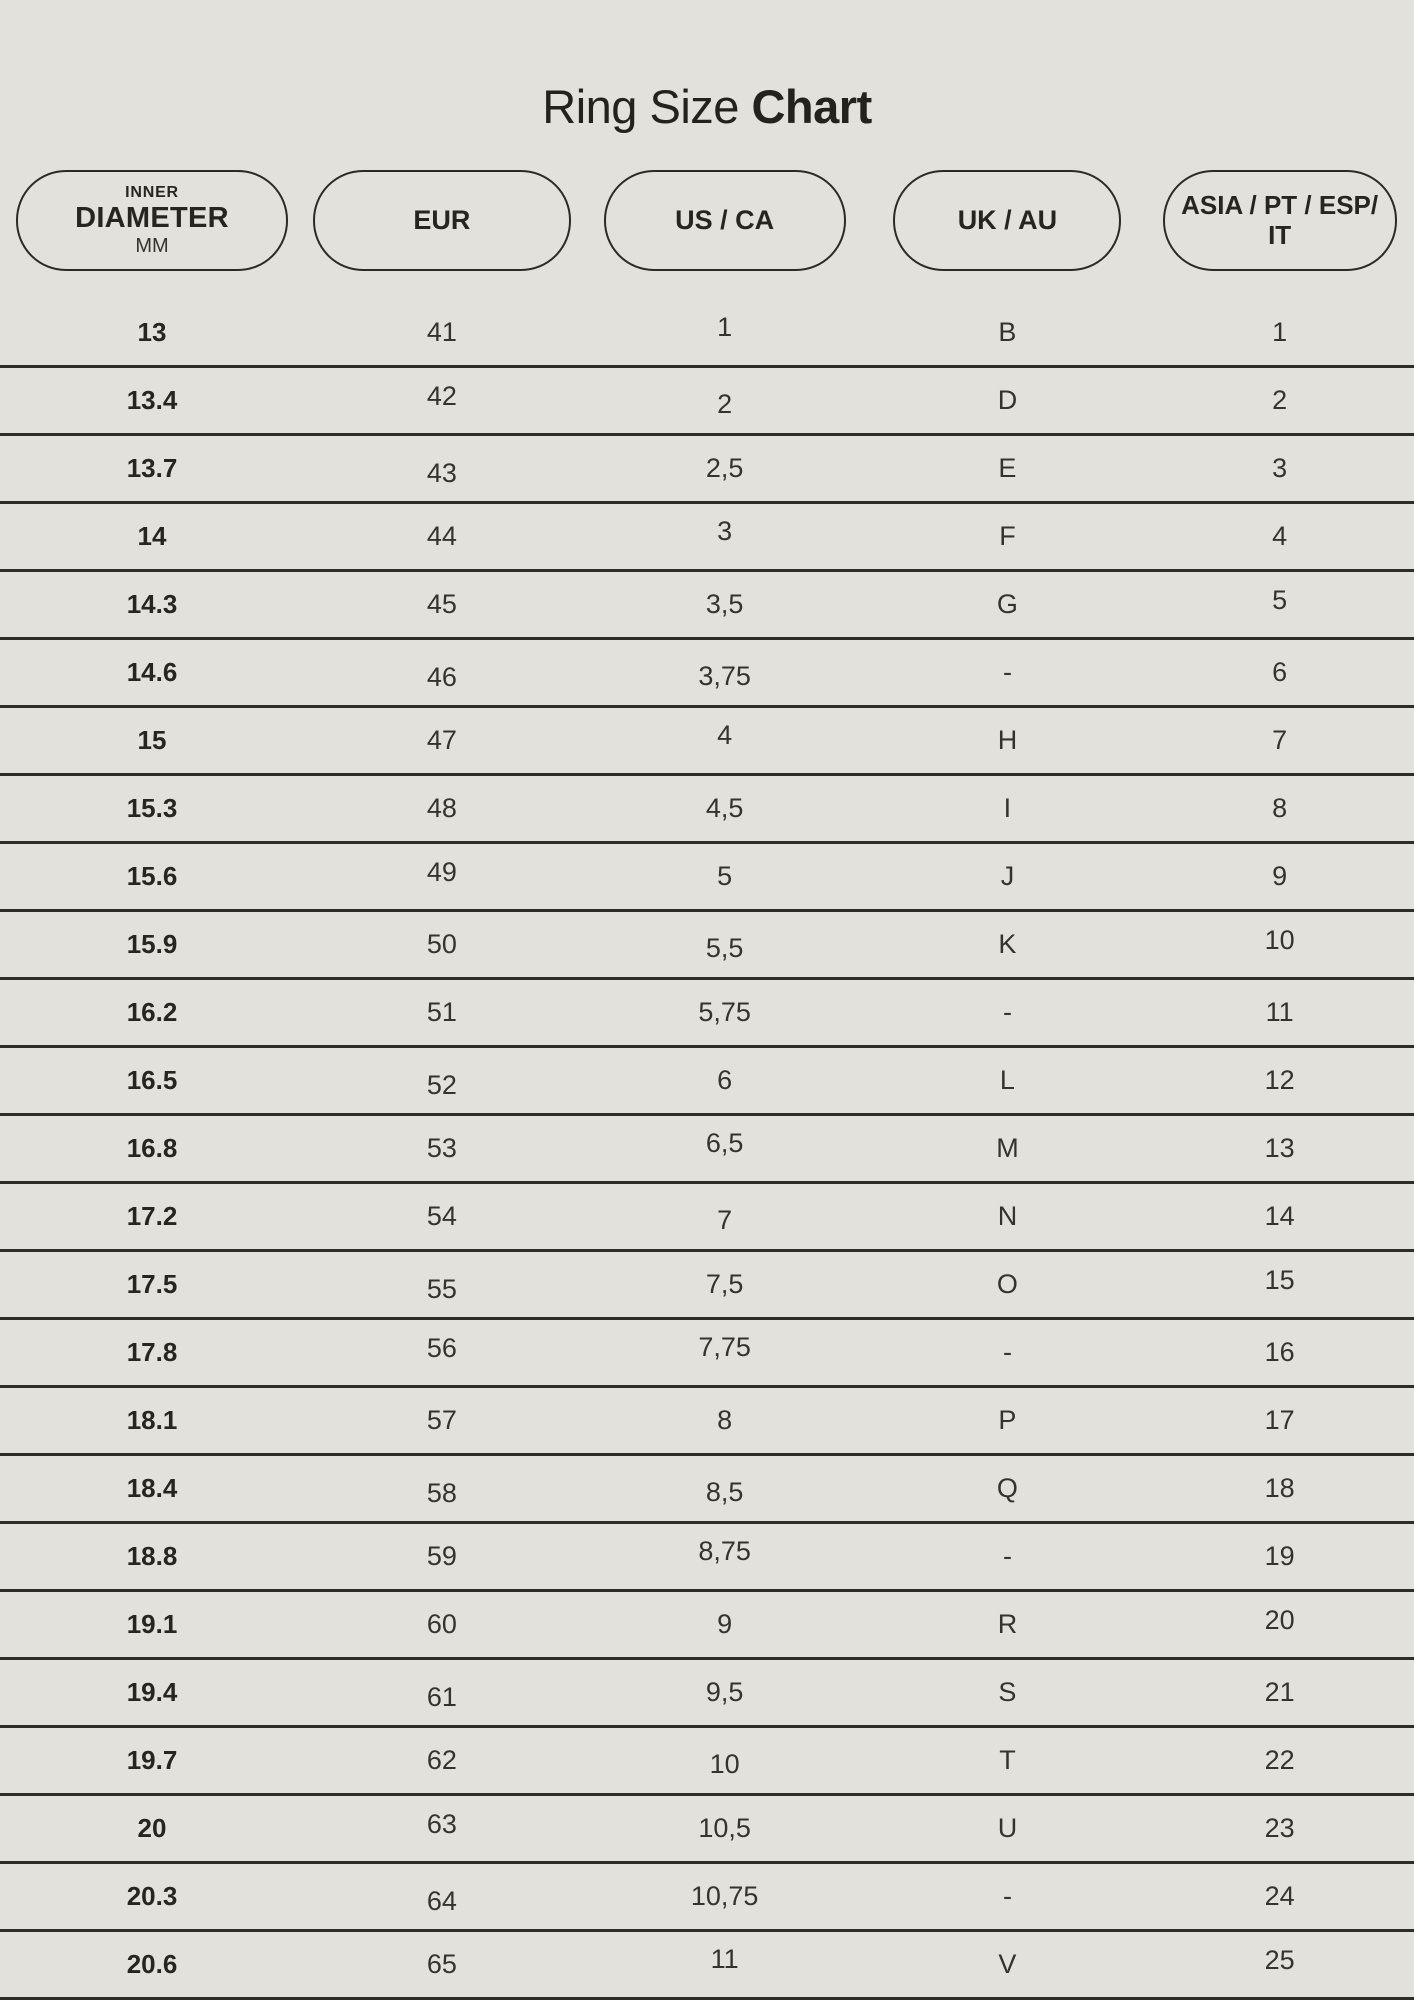 Image resolution: width=1414 pixels, height=2000 pixels. Describe the element at coordinates (724, 1828) in the screenshot. I see `cell-us-ca: 10,5` at that location.